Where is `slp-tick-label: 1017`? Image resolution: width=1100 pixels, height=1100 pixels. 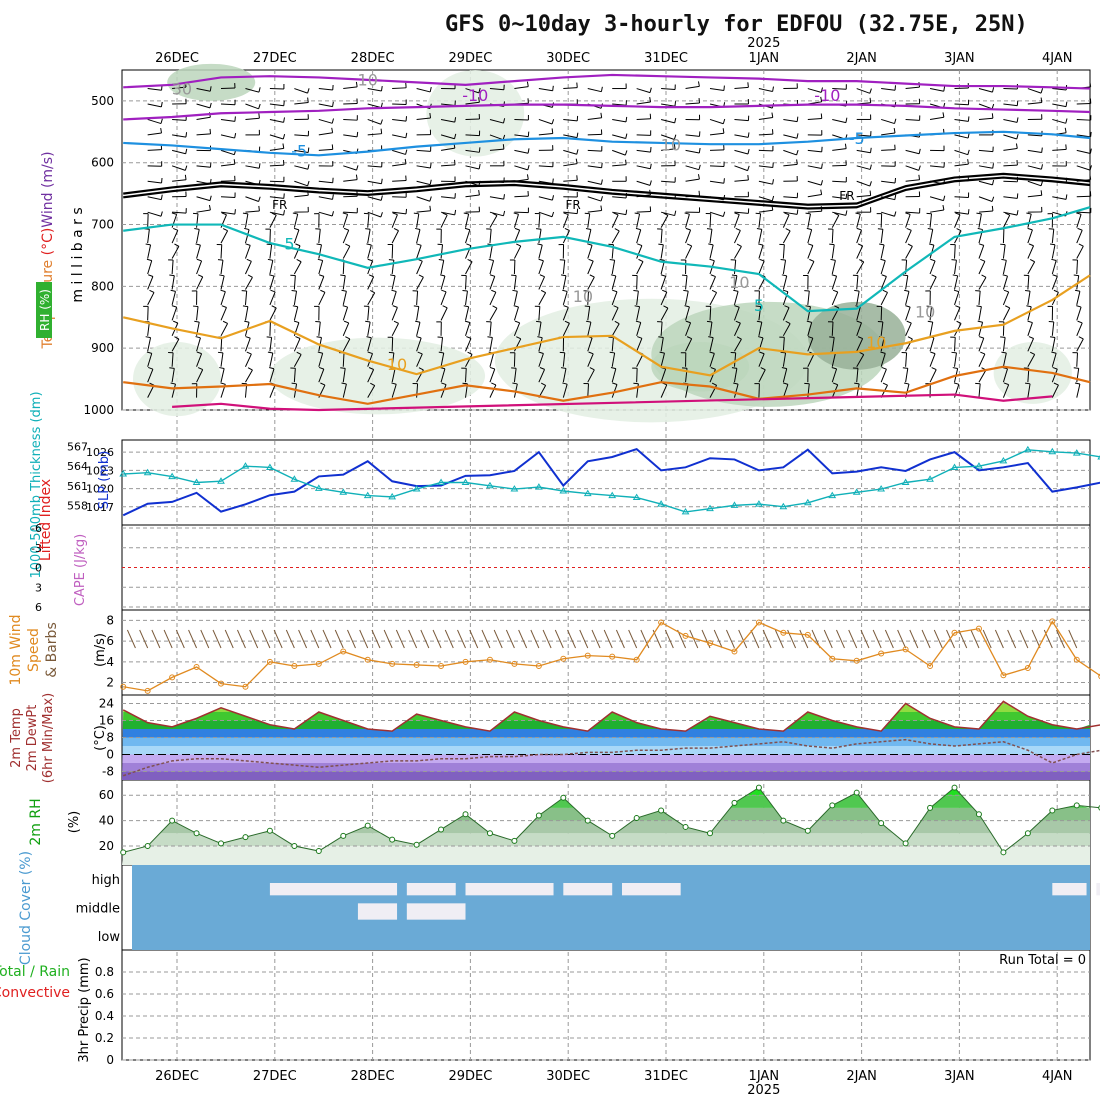 slp-tick-label: 1017 is located at coordinates (100, 507).